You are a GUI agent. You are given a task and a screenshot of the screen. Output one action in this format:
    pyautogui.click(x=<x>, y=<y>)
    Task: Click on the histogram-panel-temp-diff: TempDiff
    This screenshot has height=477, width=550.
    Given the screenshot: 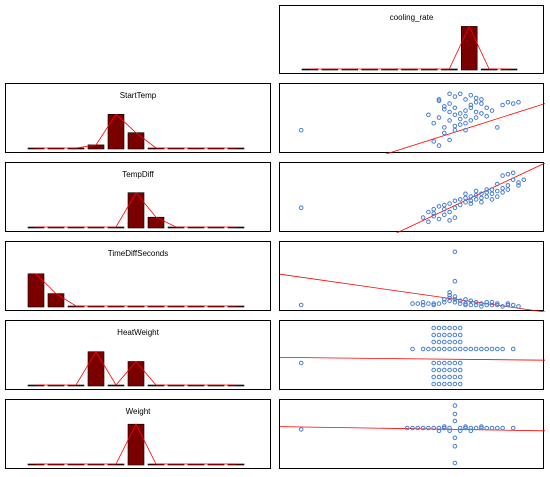 What is the action you would take?
    pyautogui.click(x=138, y=197)
    